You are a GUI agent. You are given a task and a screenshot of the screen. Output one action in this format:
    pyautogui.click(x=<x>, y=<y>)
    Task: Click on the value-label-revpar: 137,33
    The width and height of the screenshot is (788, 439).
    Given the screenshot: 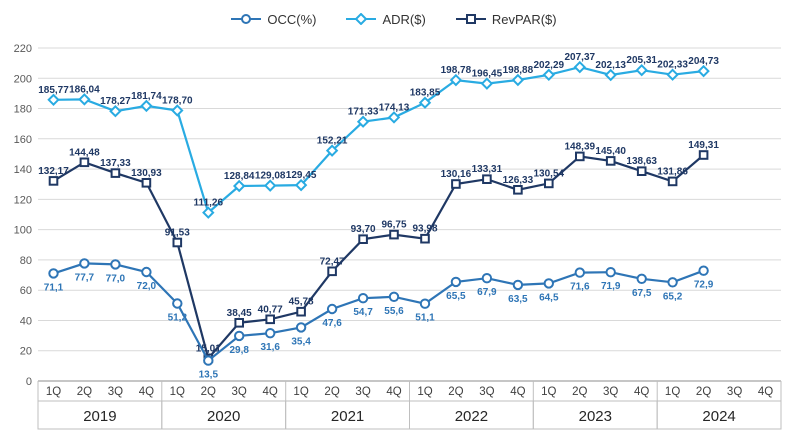 What is the action you would take?
    pyautogui.click(x=115, y=163)
    